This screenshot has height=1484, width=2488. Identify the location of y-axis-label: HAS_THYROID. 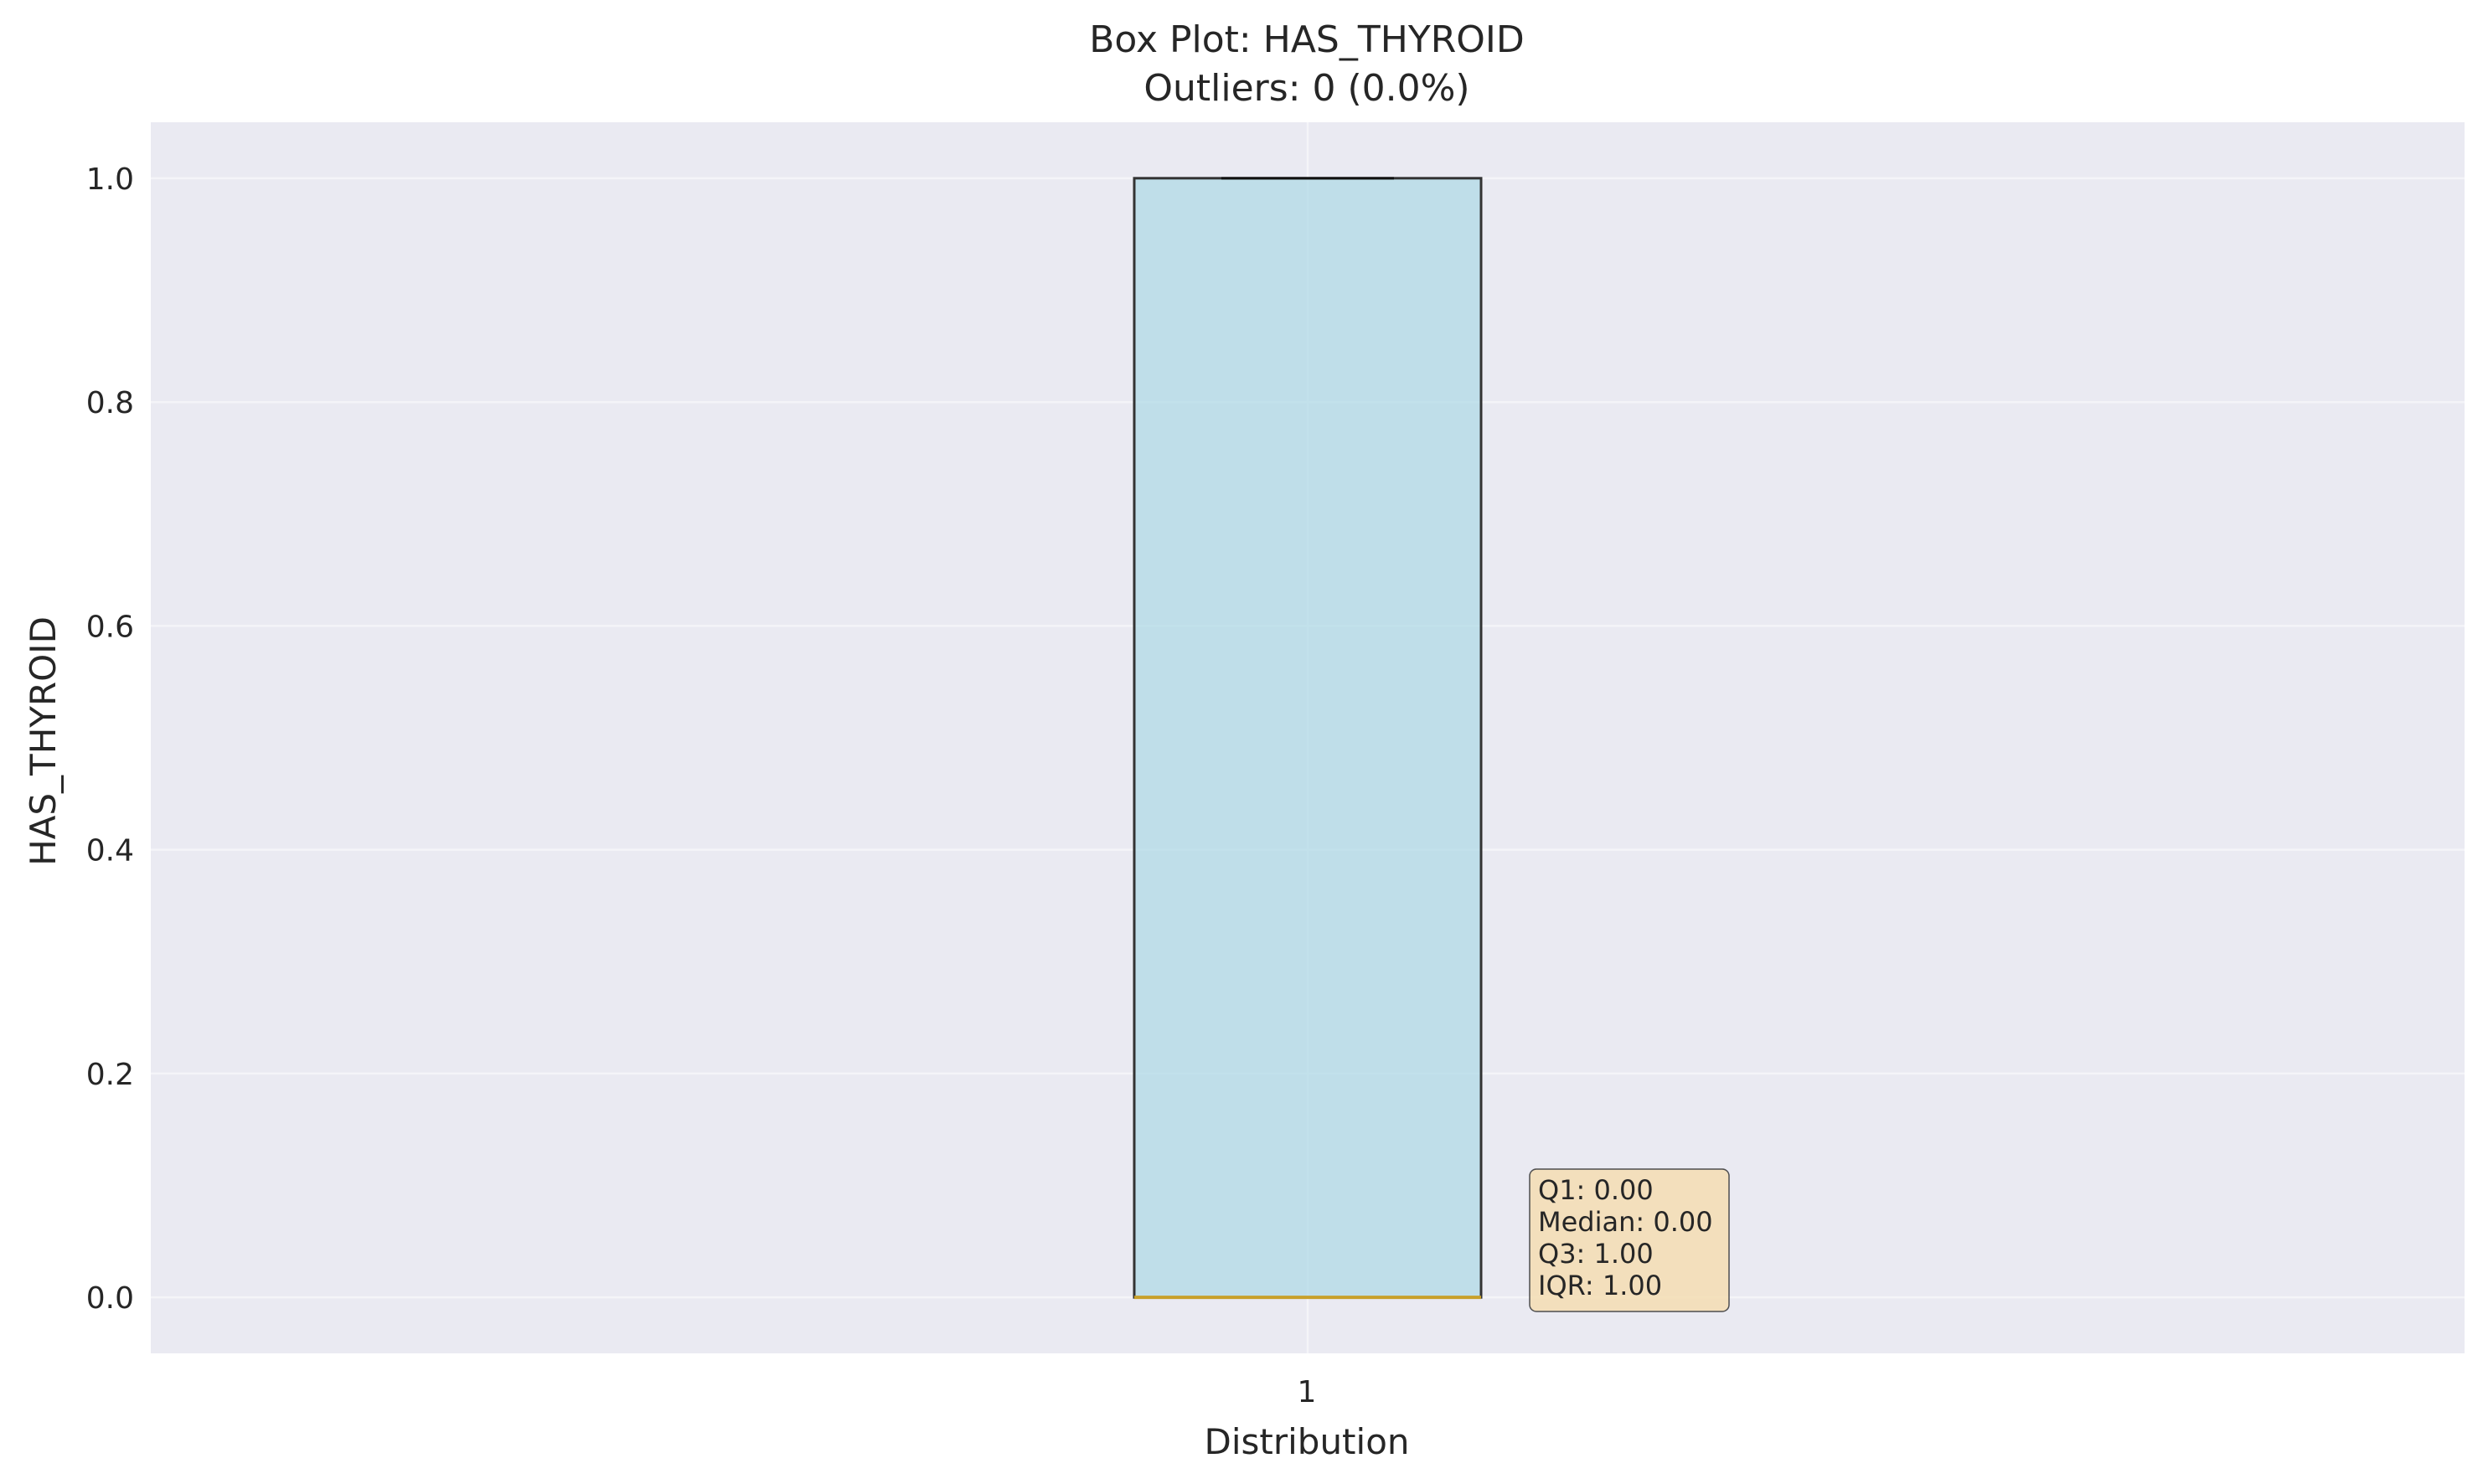
(43, 741).